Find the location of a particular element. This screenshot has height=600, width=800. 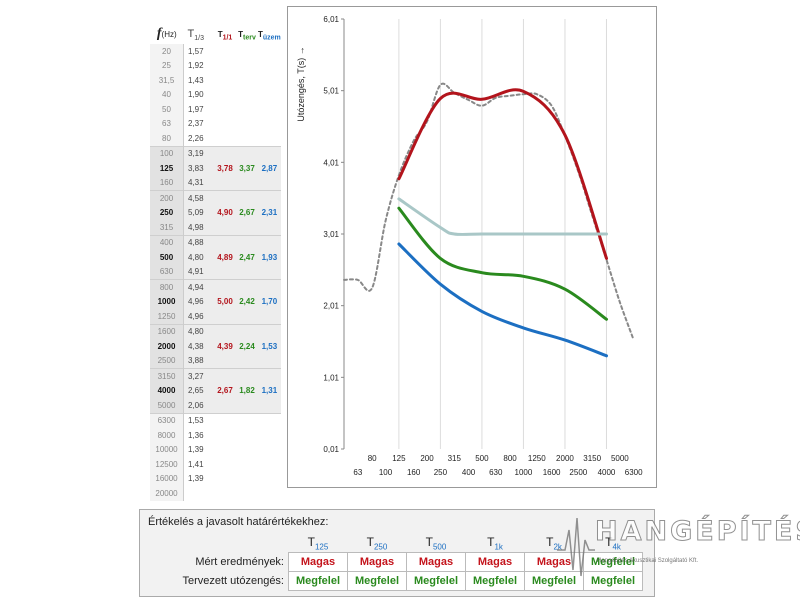

table-row: 315 4,98 is located at coordinates (215, 227).